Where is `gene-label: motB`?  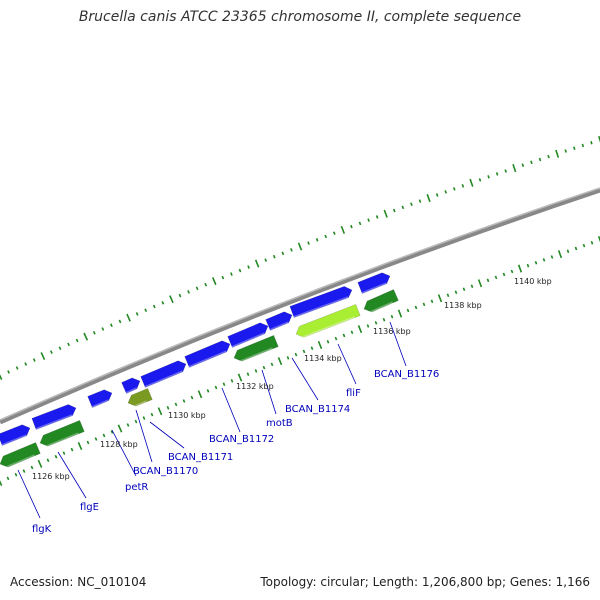
gene-label: motB is located at coordinates (279, 423).